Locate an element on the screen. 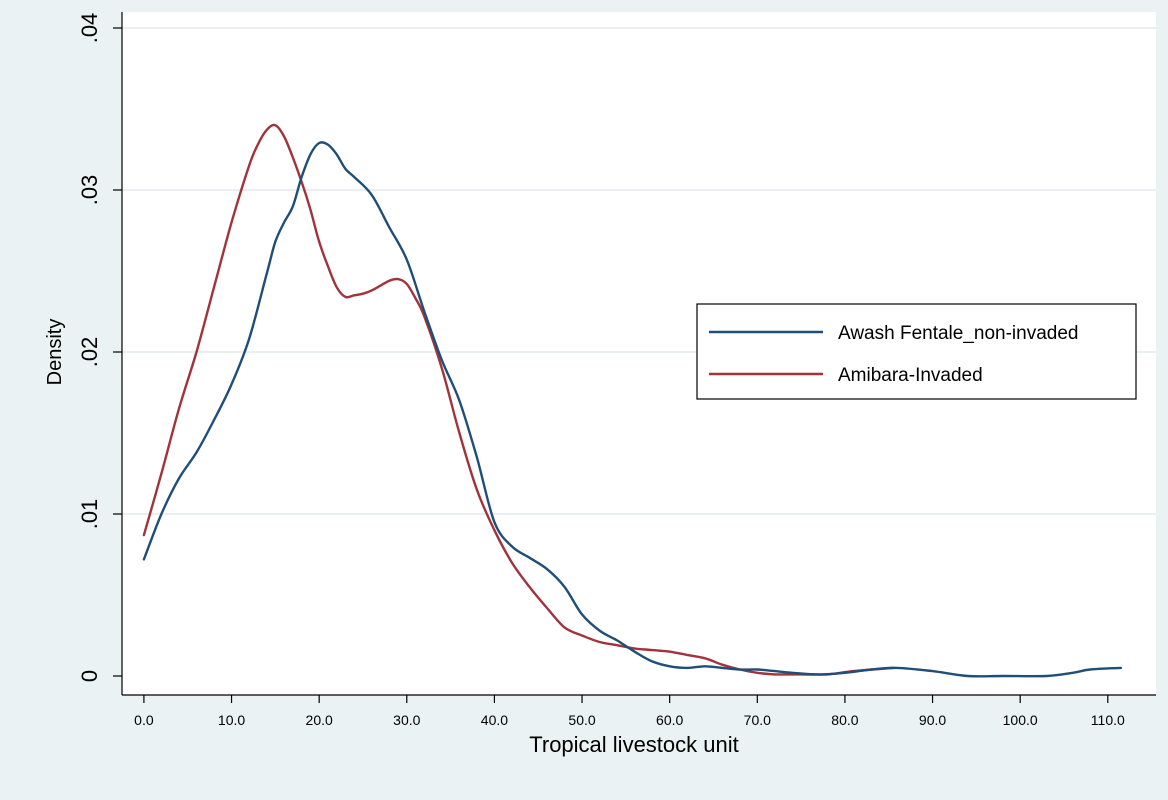 The image size is (1168, 800). x-tick-label: 80.0 is located at coordinates (844, 720).